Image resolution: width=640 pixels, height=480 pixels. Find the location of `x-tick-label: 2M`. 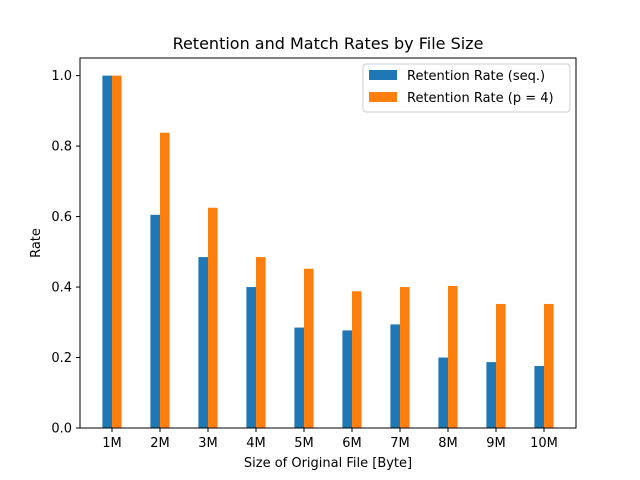

x-tick-label: 2M is located at coordinates (160, 443).